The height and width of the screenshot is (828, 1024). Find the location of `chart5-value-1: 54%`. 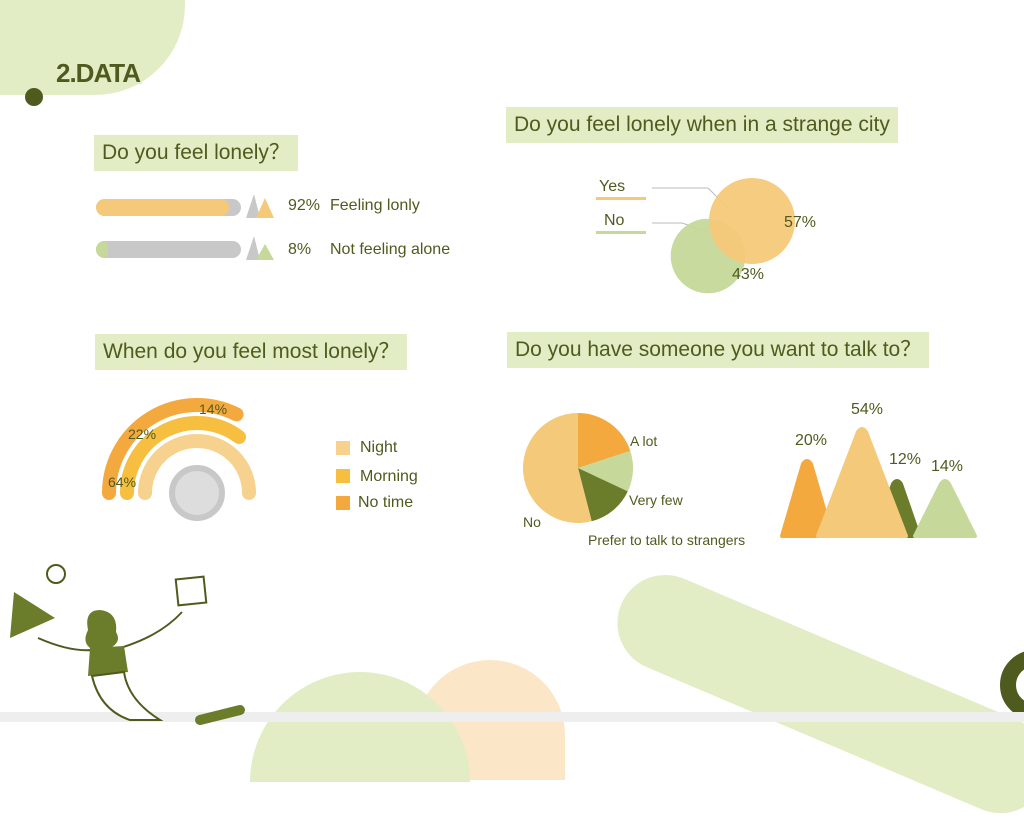

chart5-value-1: 54% is located at coordinates (867, 409).